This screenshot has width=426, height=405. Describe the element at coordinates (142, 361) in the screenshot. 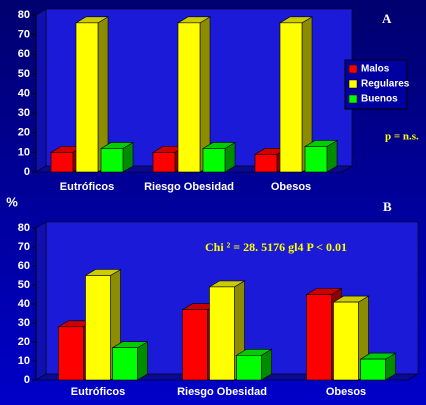

I see `bar-side` at that location.